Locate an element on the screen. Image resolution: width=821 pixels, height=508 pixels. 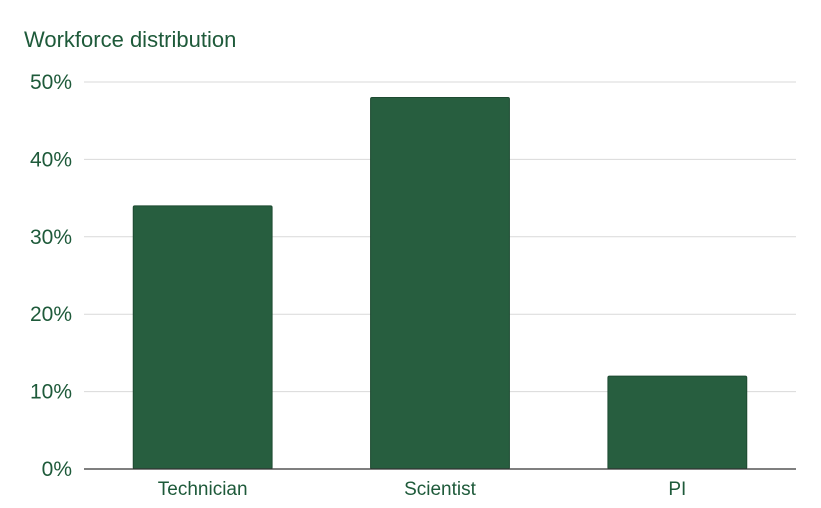
y-tick-label: 50% is located at coordinates (51, 82).